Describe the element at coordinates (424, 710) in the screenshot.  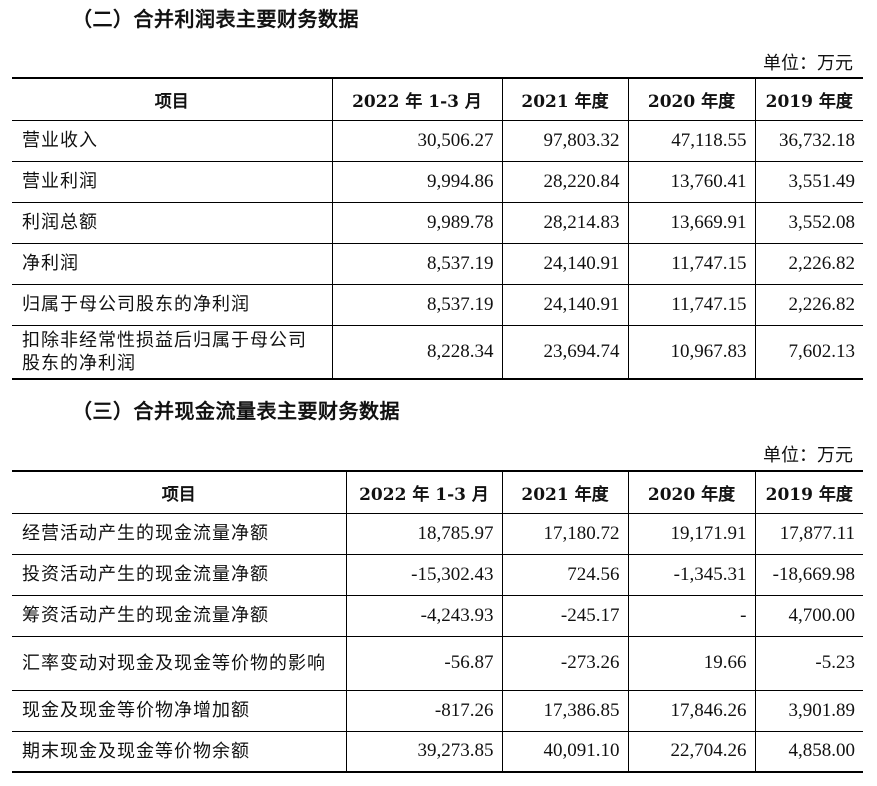
I see `table-cell: -817.26` at that location.